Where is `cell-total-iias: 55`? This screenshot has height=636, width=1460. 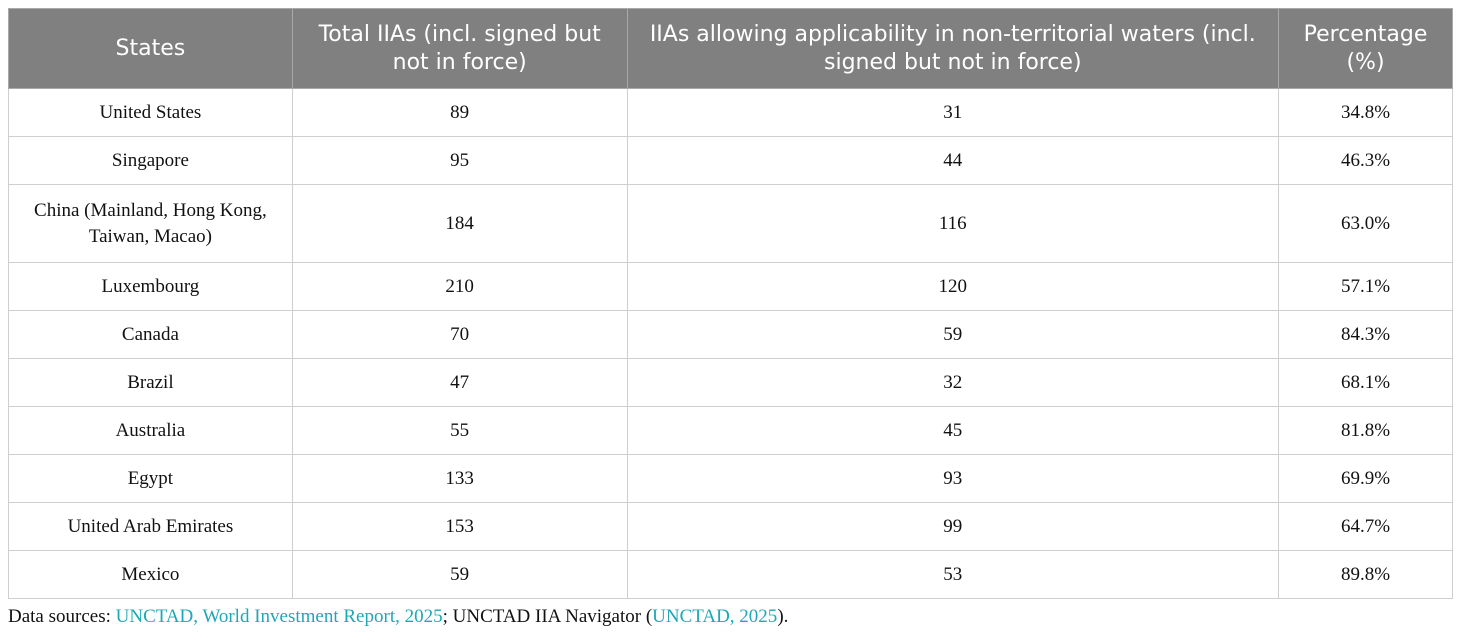 cell-total-iias: 55 is located at coordinates (459, 430).